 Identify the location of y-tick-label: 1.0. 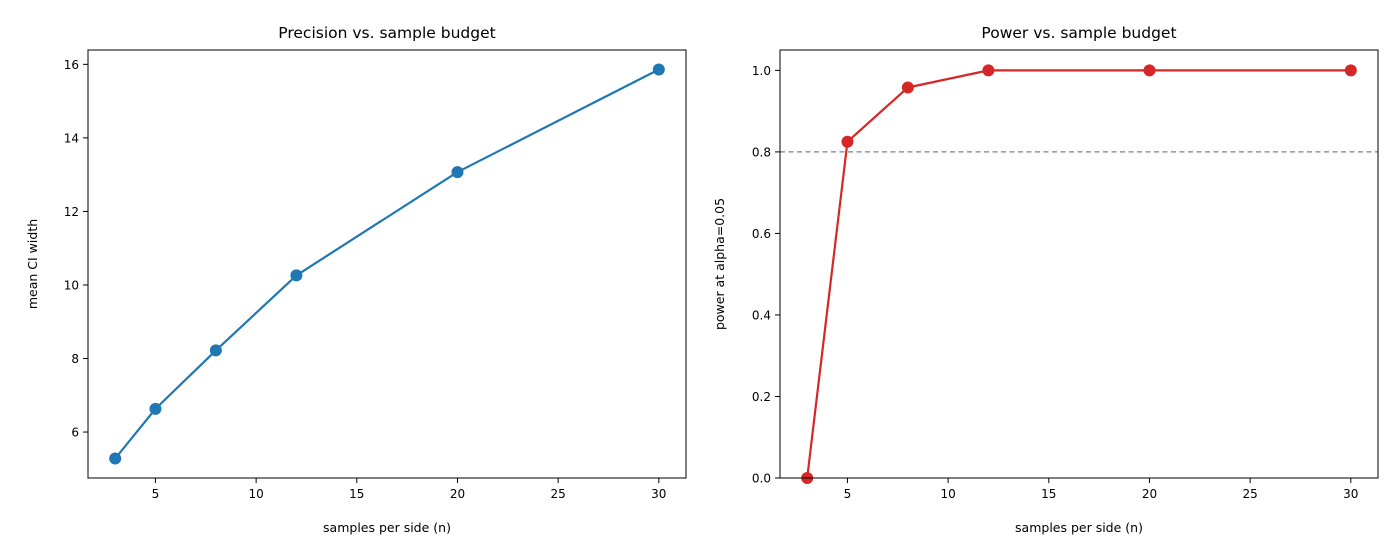
(761, 71).